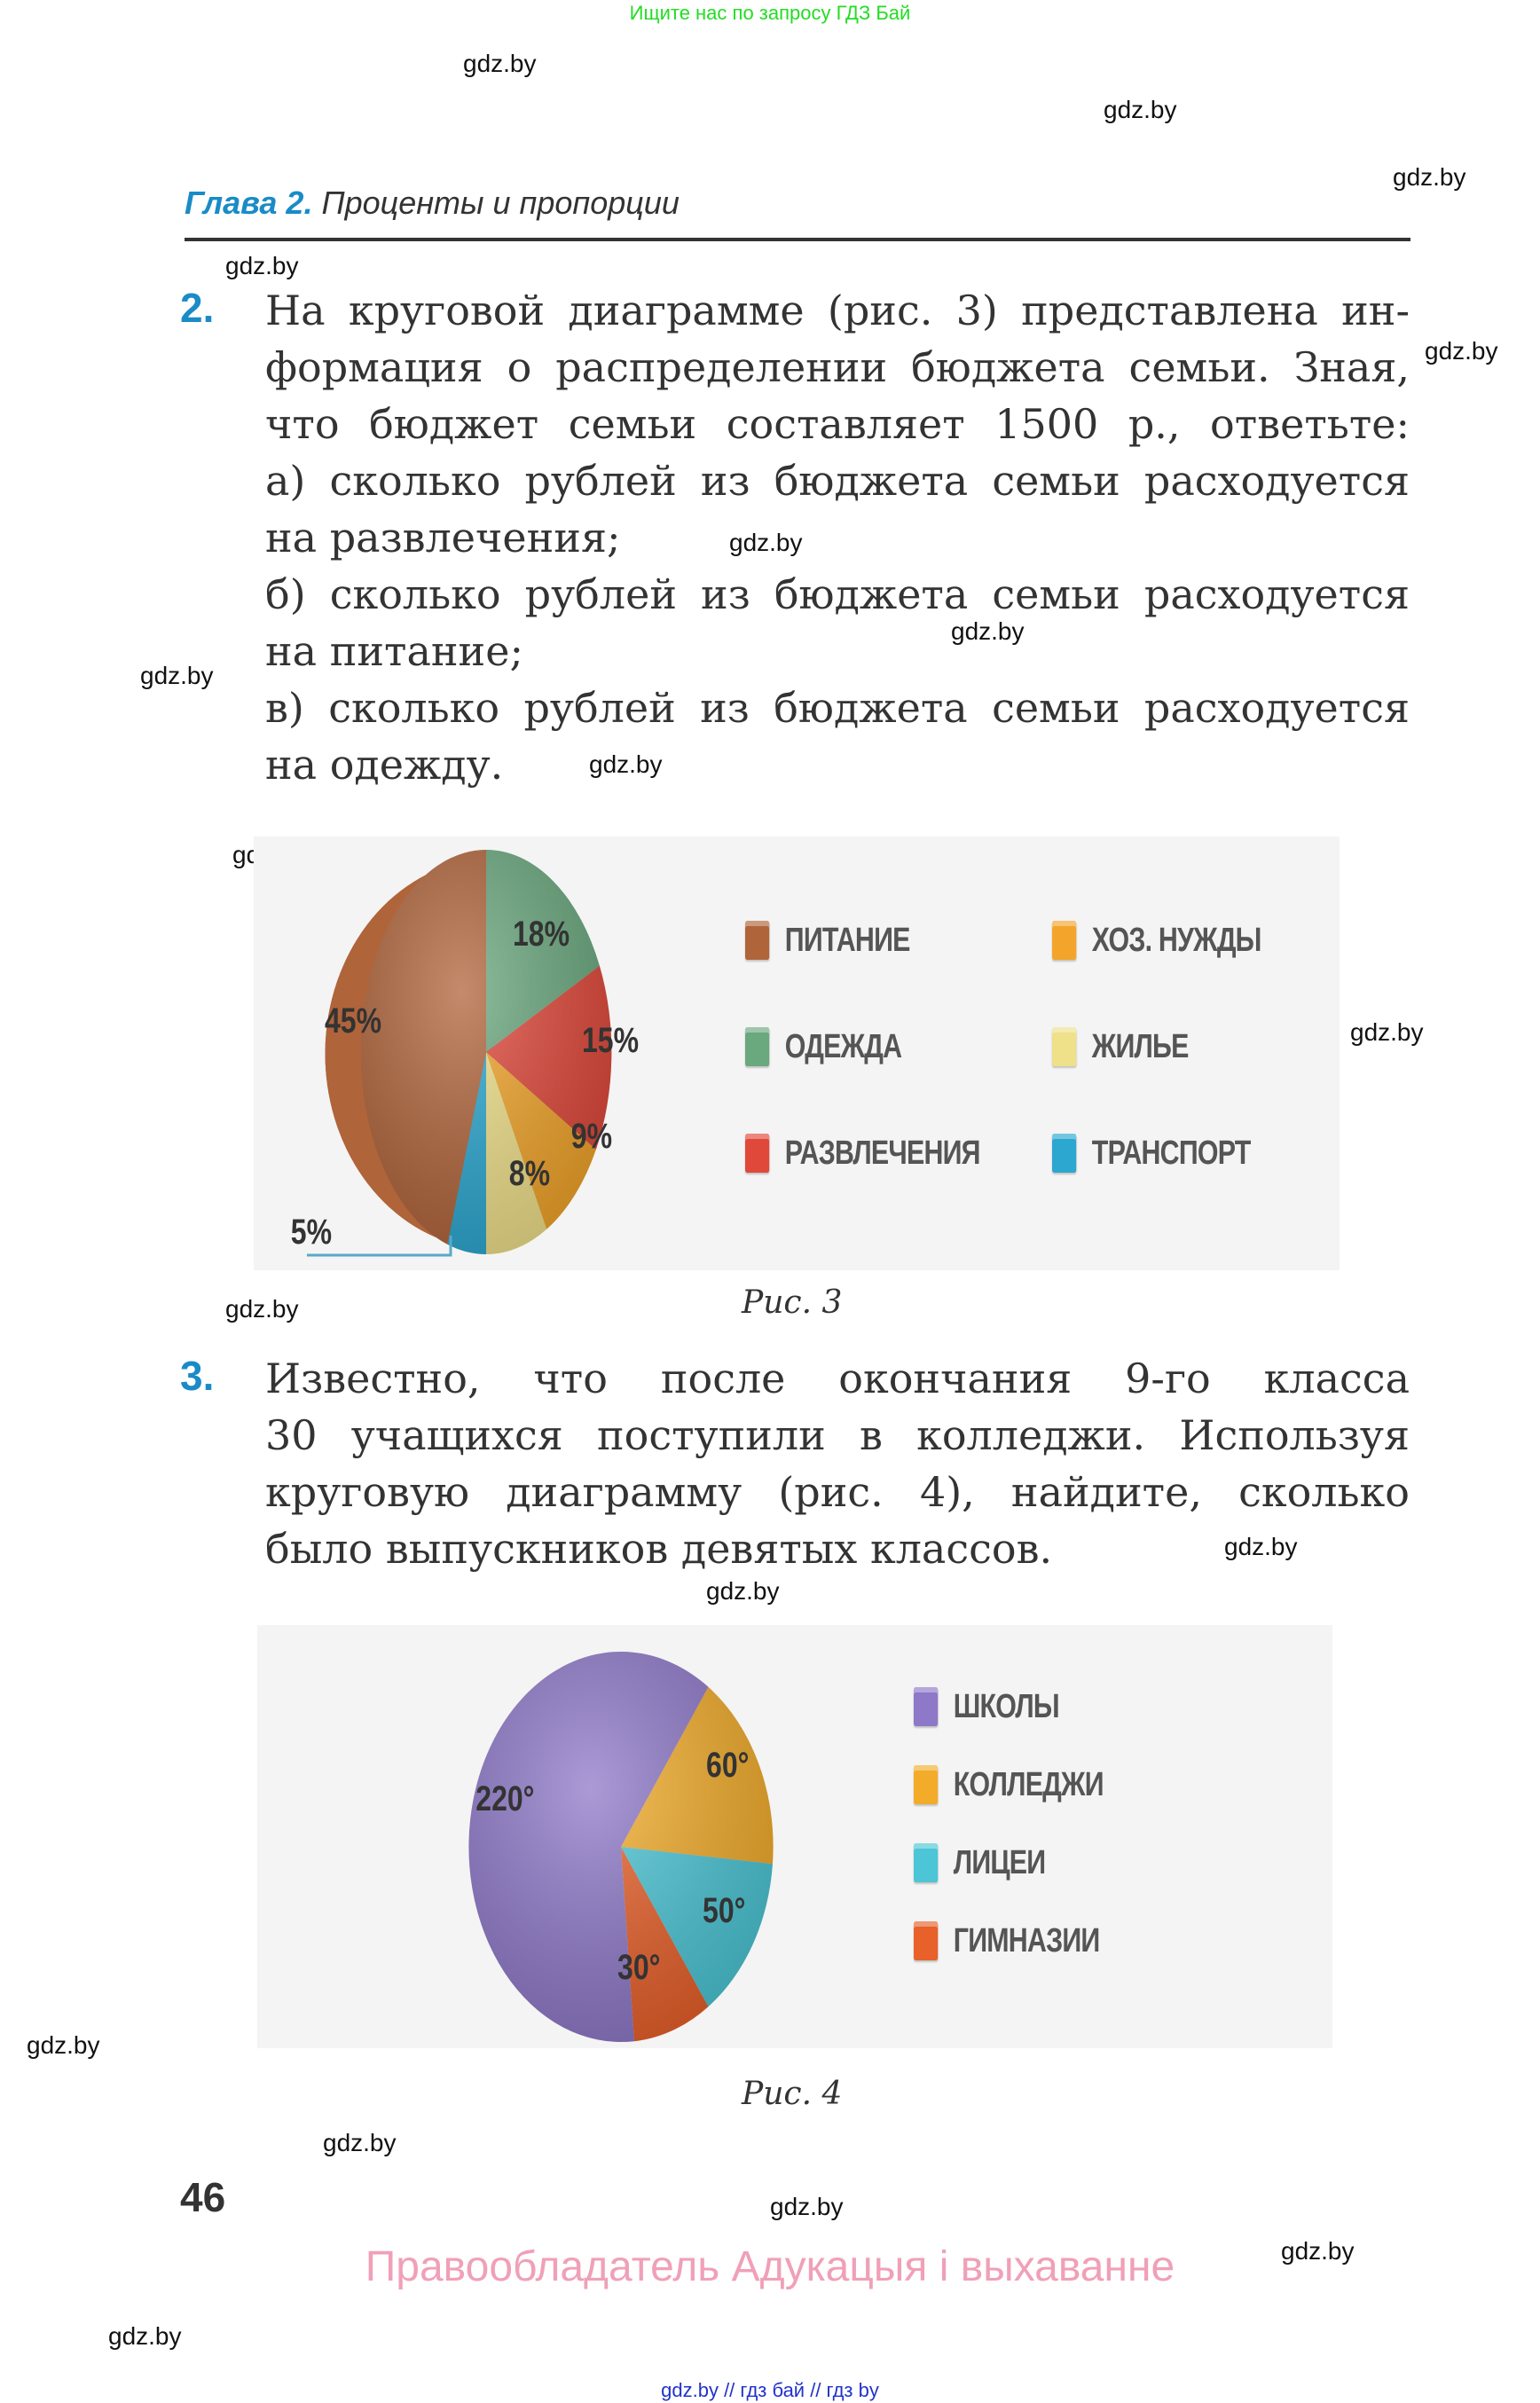 This screenshot has width=1540, height=2403. I want to click on legend-label: ТРАНСПОРТ, so click(1171, 1153).